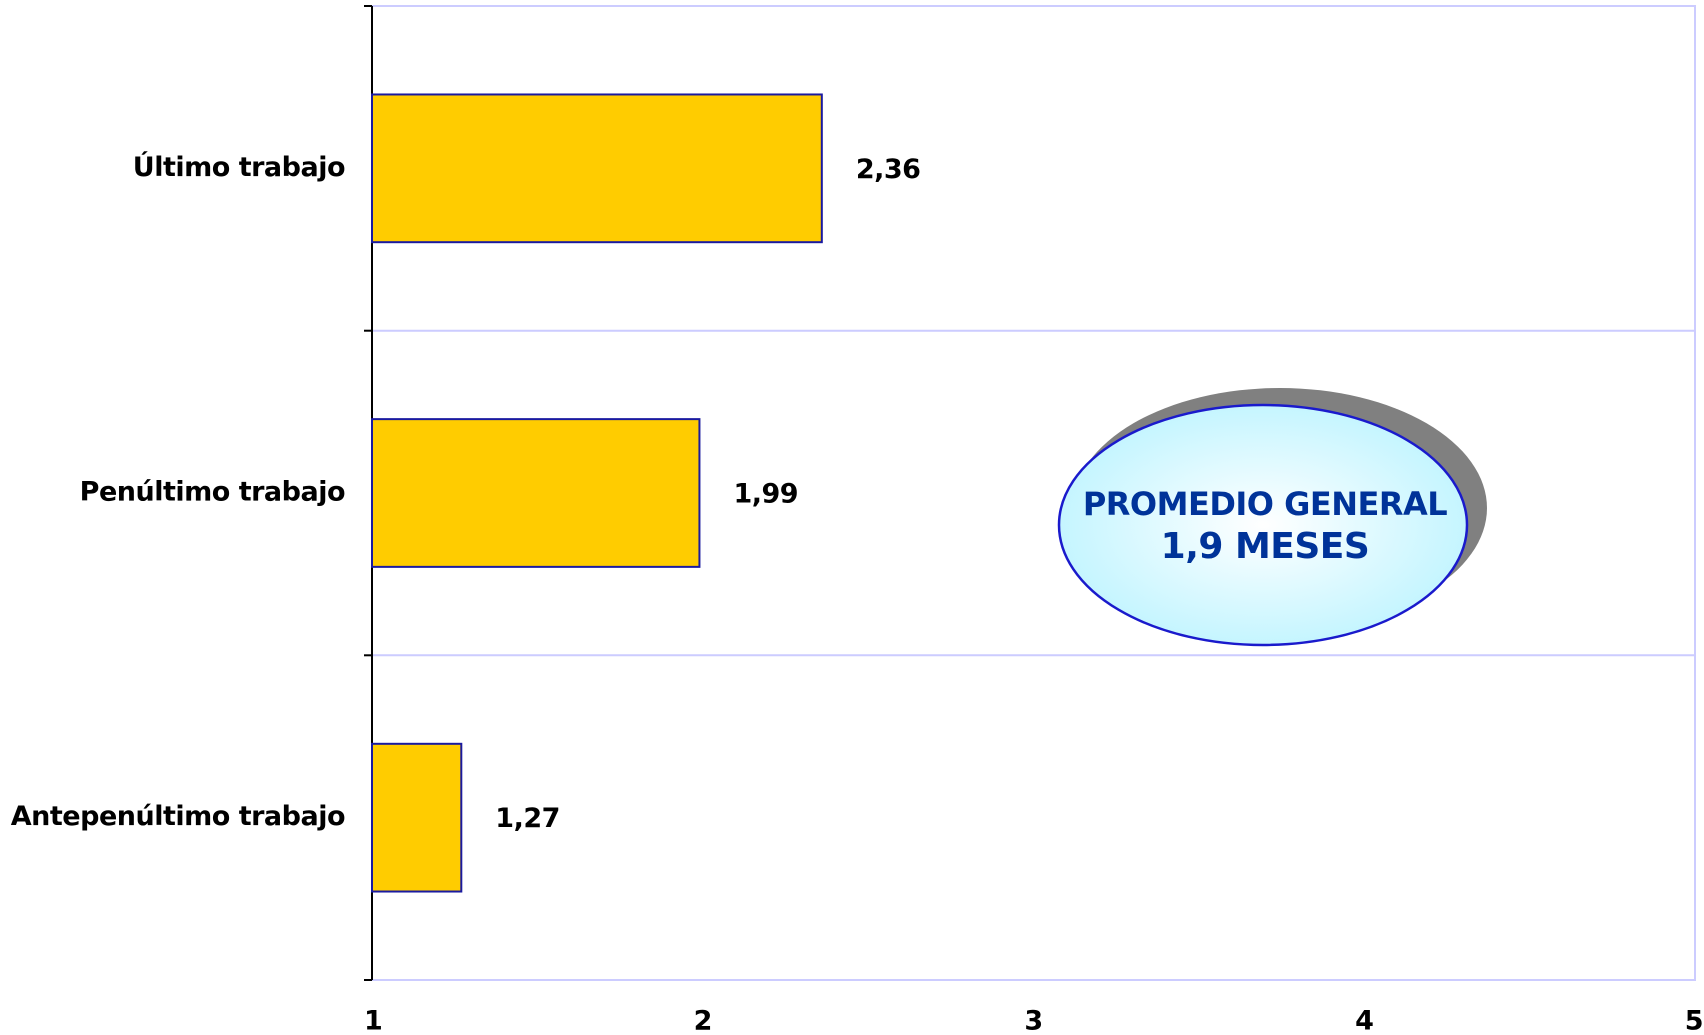 The width and height of the screenshot is (1704, 1035). What do you see at coordinates (888, 169) in the screenshot?
I see `data-label: 2,36` at bounding box center [888, 169].